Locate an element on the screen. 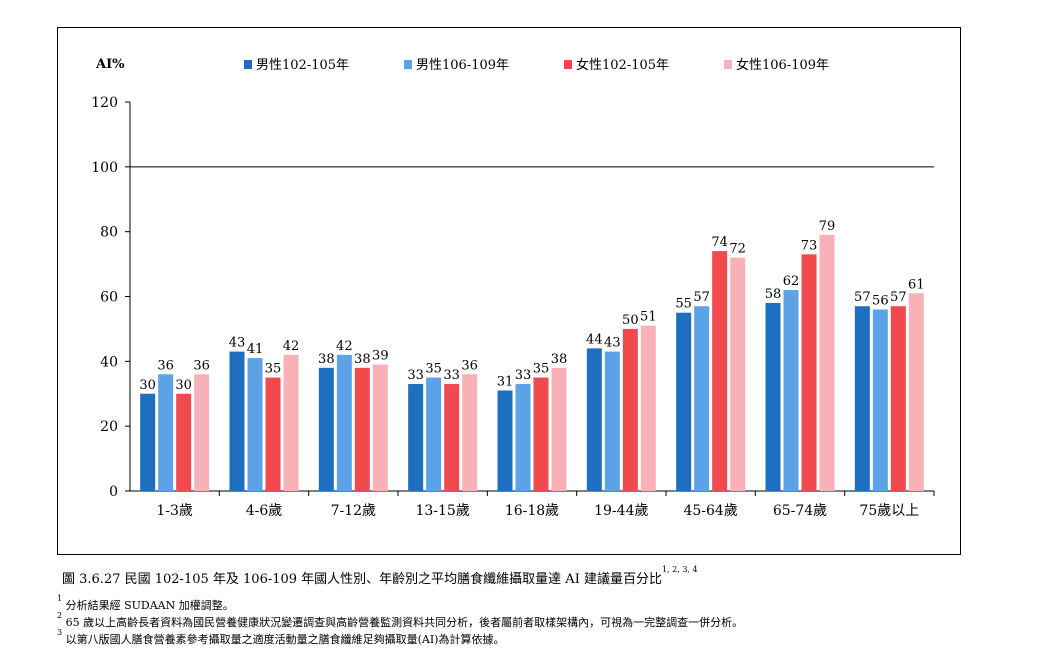 The width and height of the screenshot is (1042, 651). footnote-mark: 3 is located at coordinates (60, 632).